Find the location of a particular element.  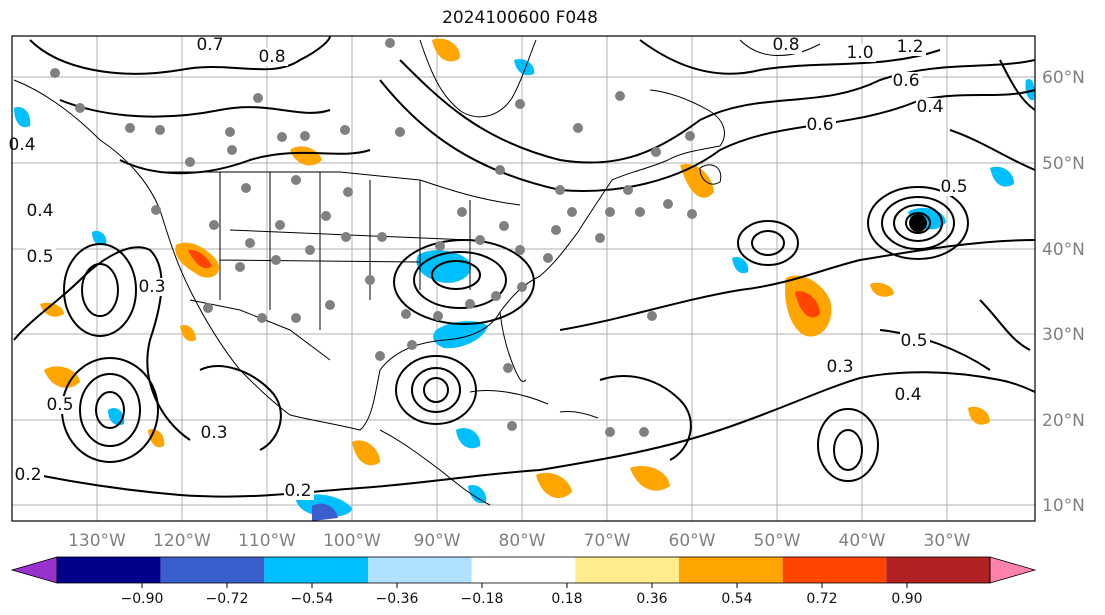

colorbar-tick-label: 0.18 is located at coordinates (566, 599).